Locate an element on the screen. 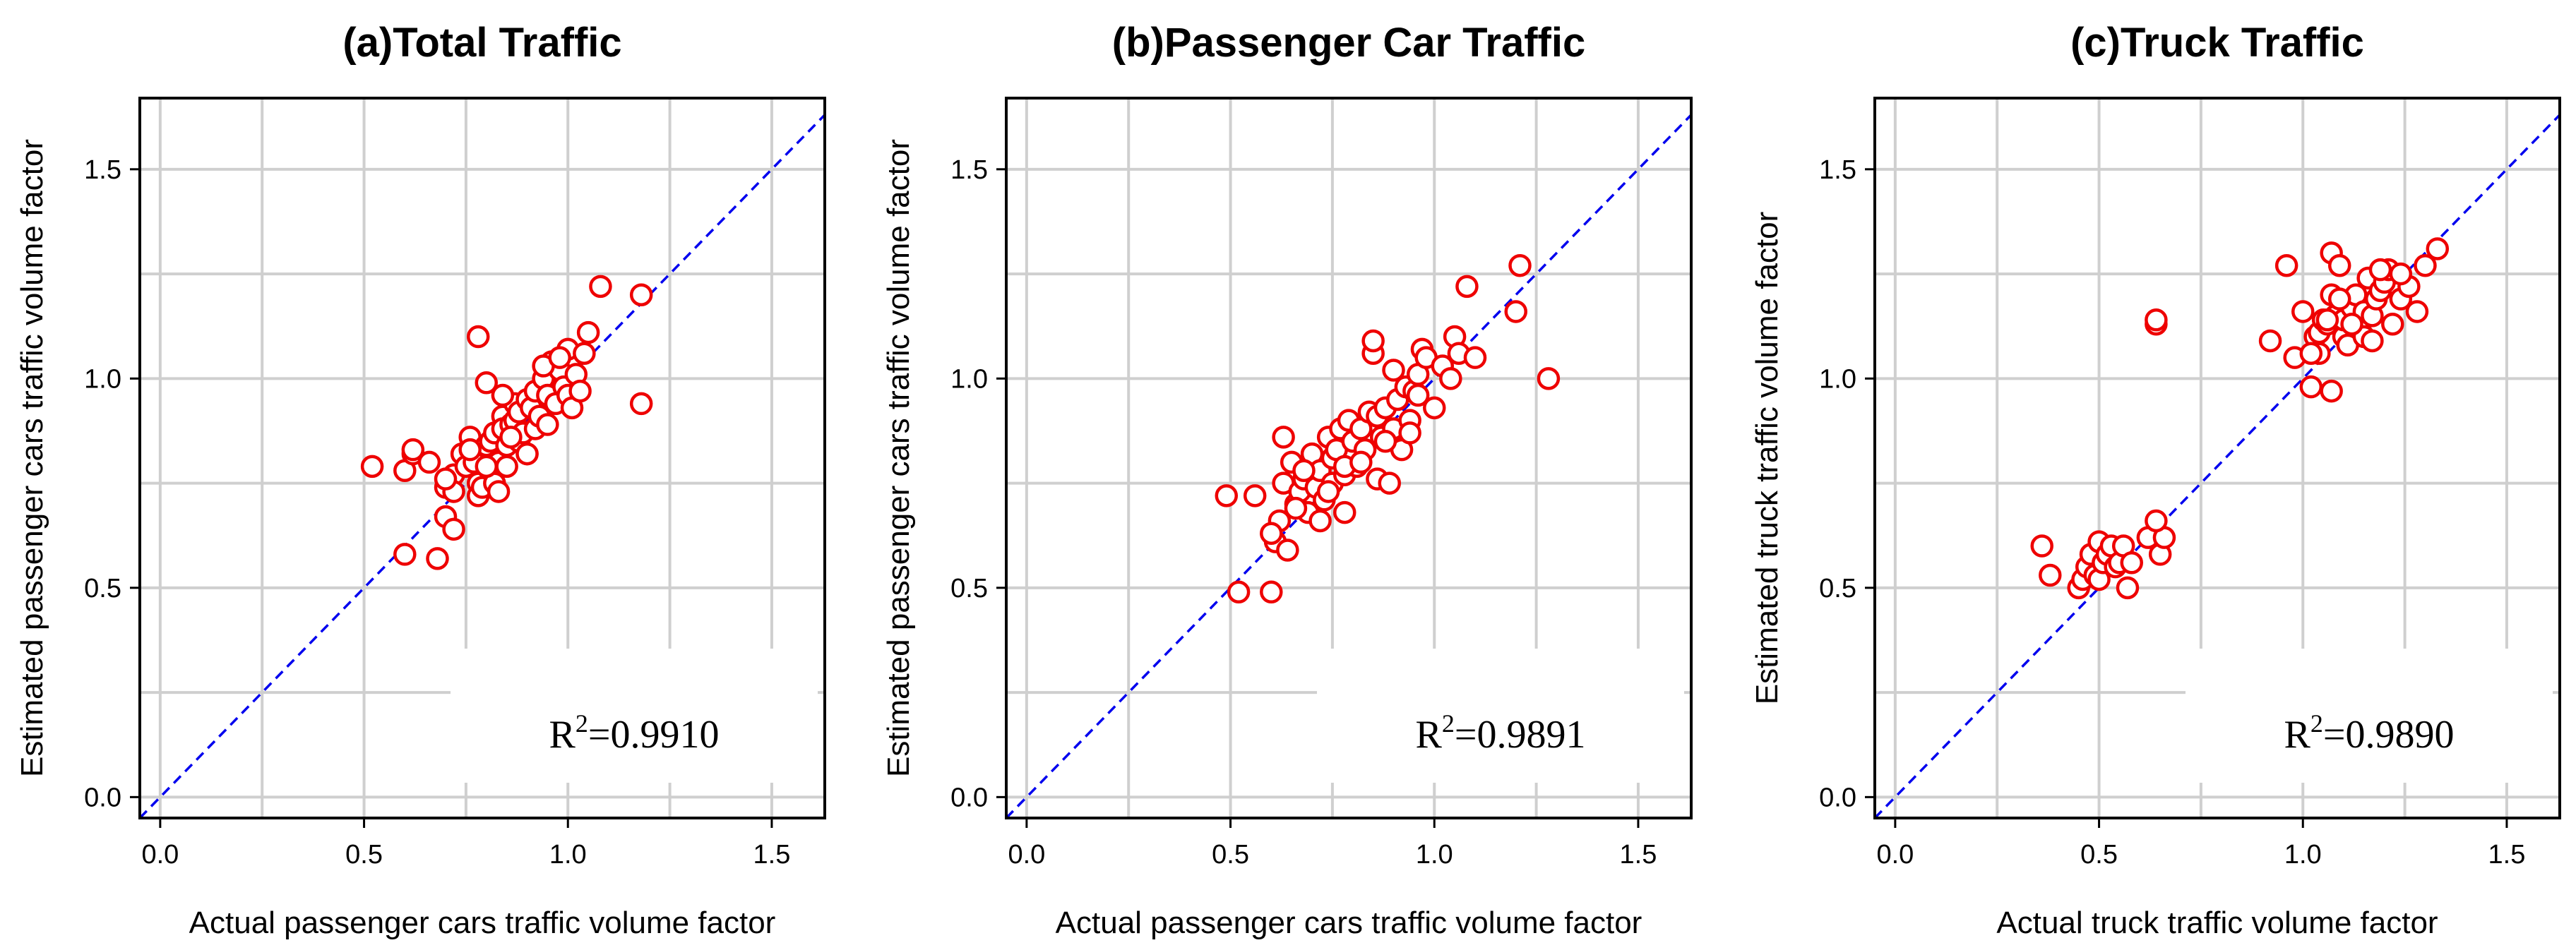 The height and width of the screenshot is (950, 2576). x-axis-label: Actual truck traffic volume factor is located at coordinates (2217, 923).